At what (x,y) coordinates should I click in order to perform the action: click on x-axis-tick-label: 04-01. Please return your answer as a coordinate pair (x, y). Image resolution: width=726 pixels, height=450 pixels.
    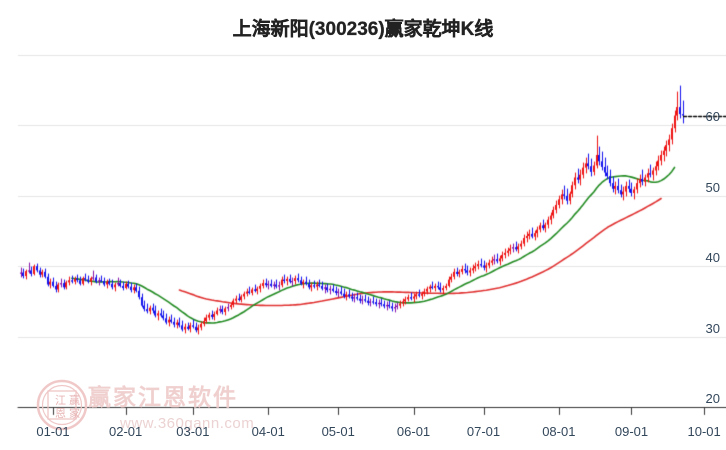
    Looking at the image, I should click on (268, 431).